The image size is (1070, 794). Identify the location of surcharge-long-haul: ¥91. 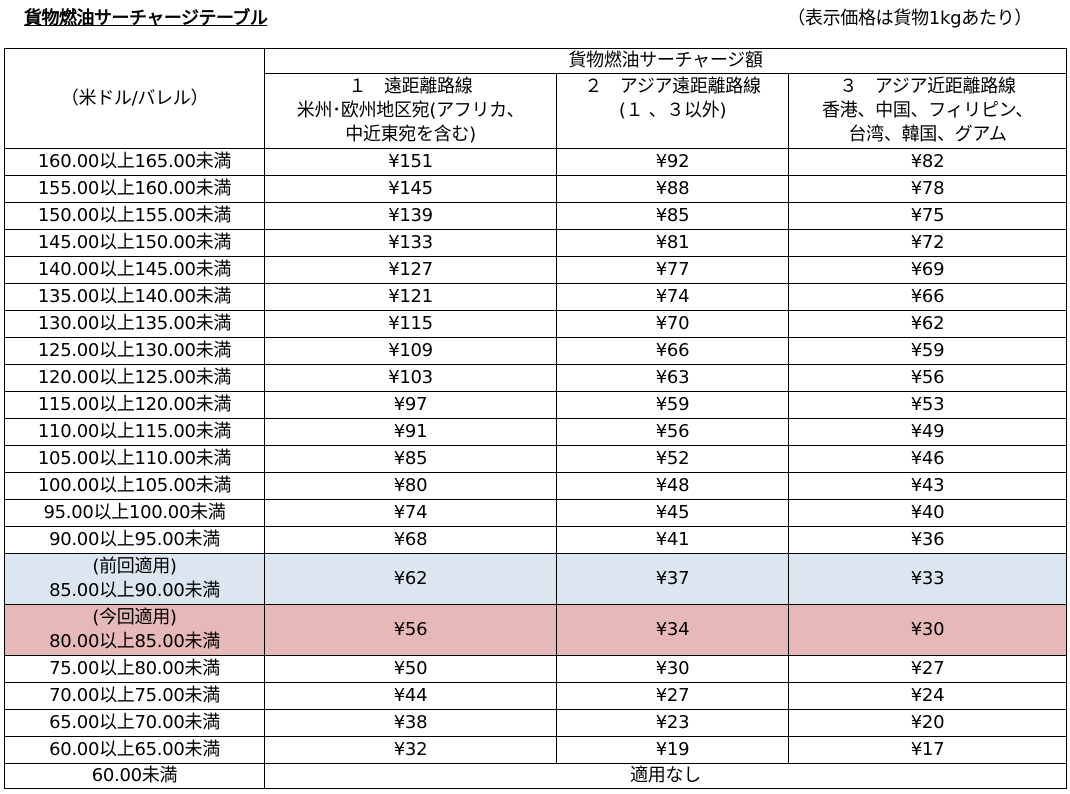
(410, 432).